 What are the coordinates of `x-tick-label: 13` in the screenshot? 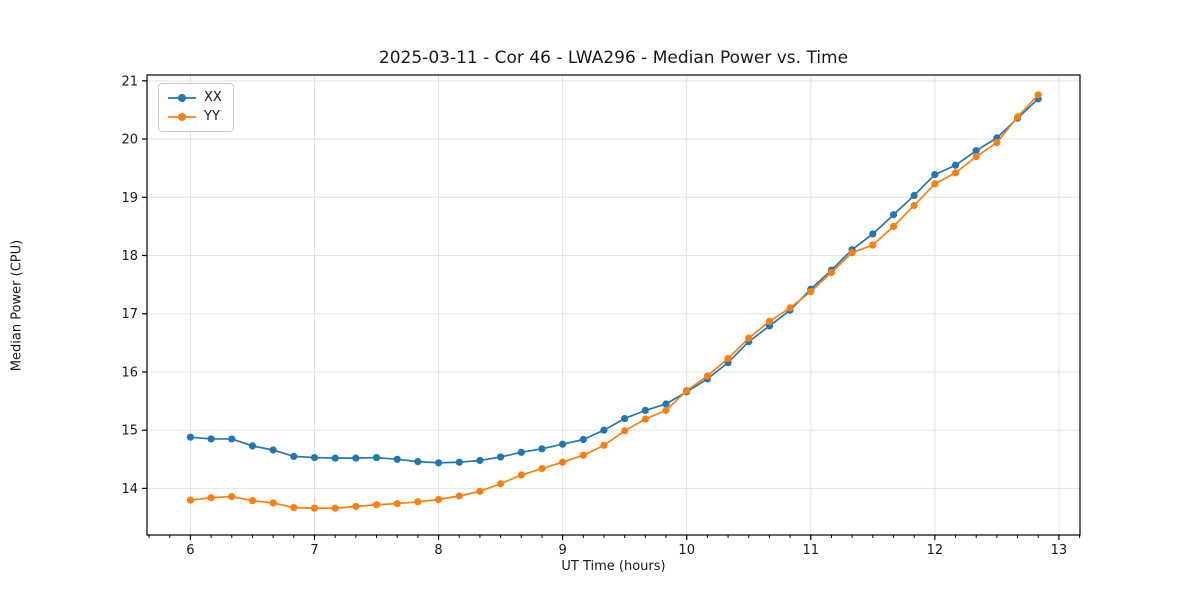 It's located at (1059, 550).